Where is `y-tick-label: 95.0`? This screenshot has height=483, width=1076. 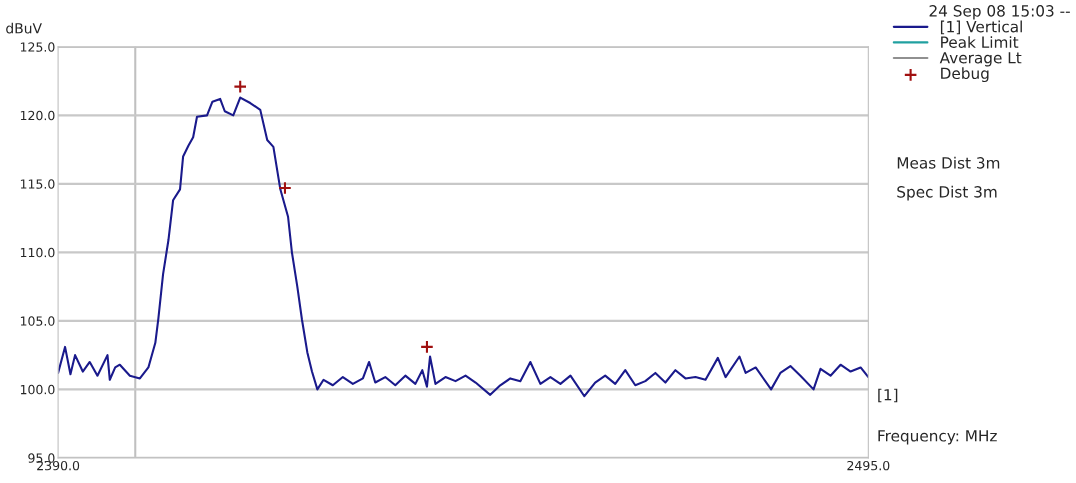
y-tick-label: 95.0 is located at coordinates (41, 458).